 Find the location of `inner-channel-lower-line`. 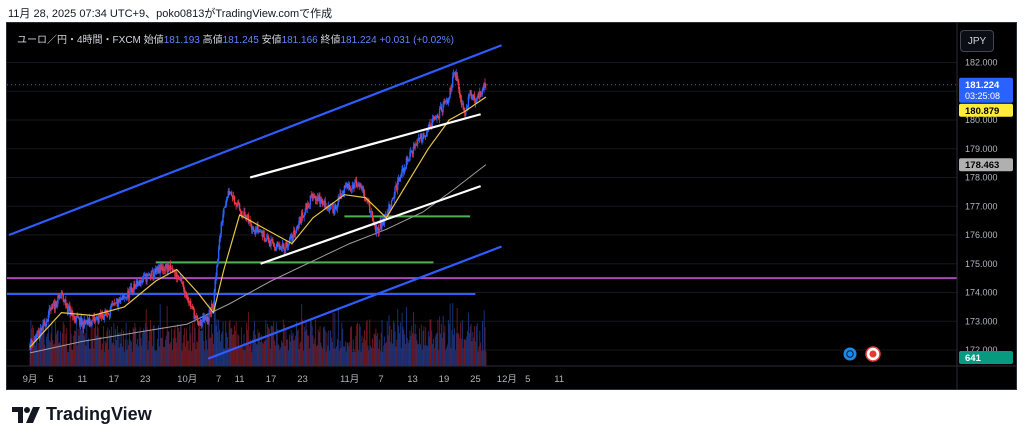

inner-channel-lower-line is located at coordinates (371, 225).